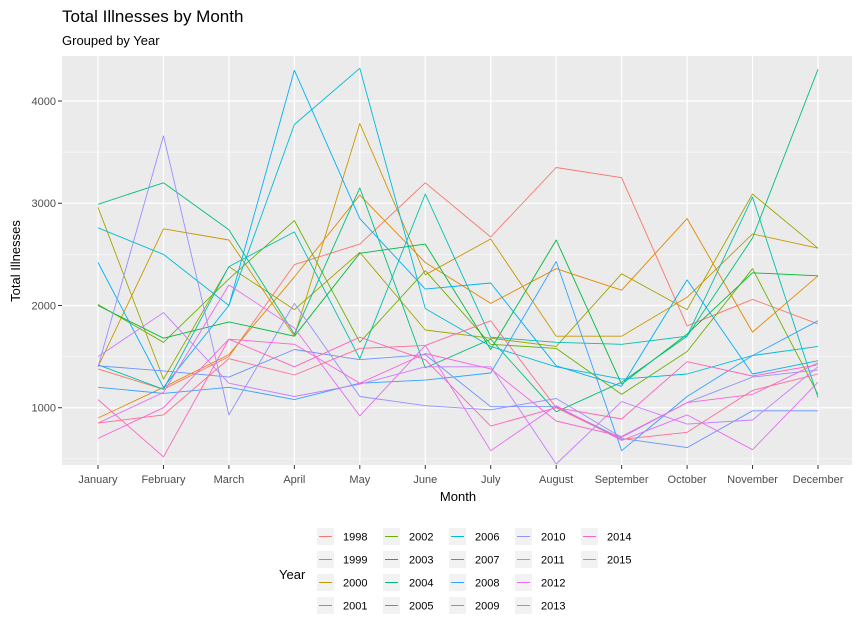 Image resolution: width=865 pixels, height=633 pixels. Describe the element at coordinates (540, 536) in the screenshot. I see `legend-item-2010: 2010` at that location.